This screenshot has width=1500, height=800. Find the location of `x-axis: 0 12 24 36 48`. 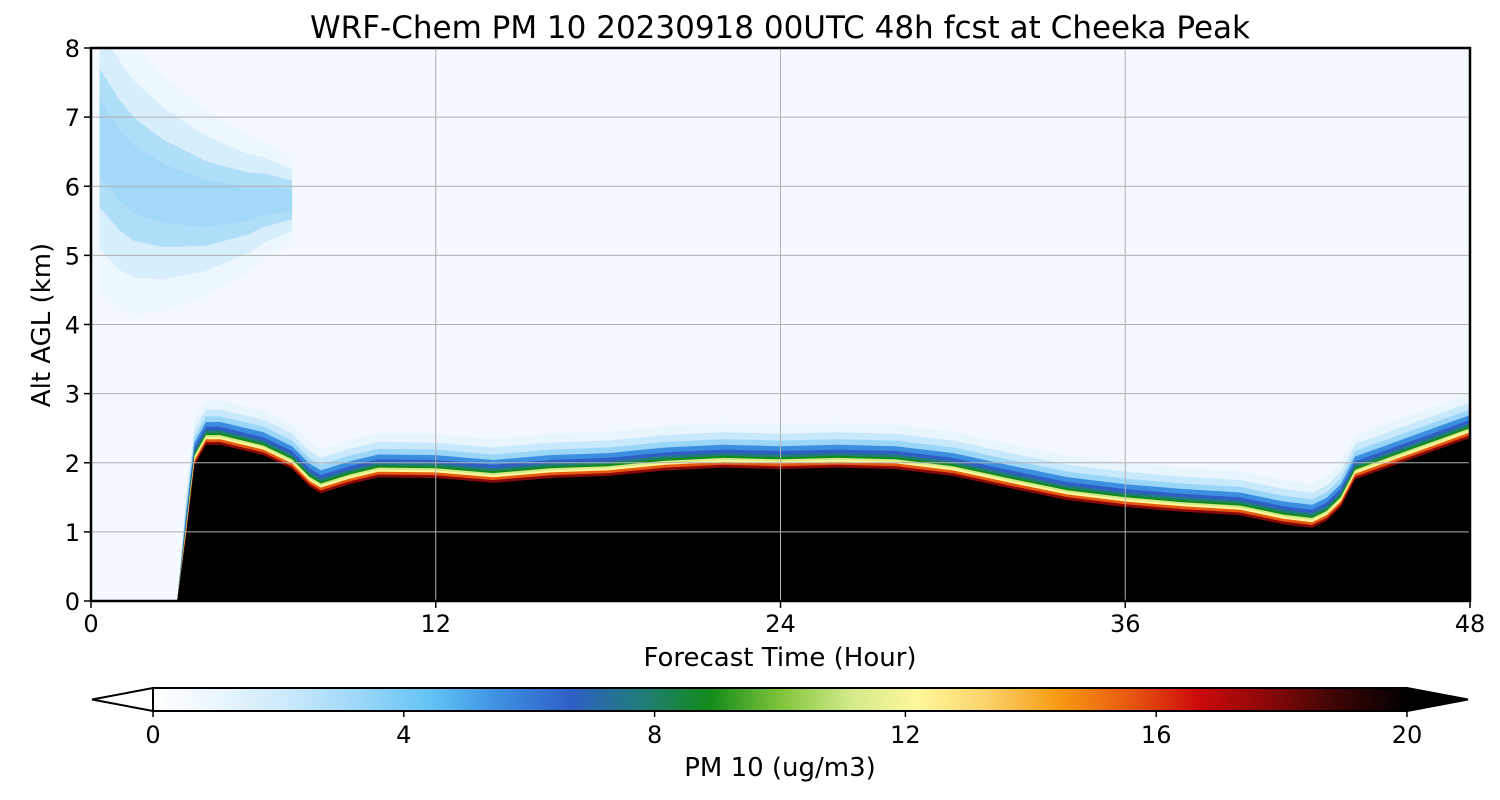

x-axis: 0 12 24 36 48 is located at coordinates (784, 619).